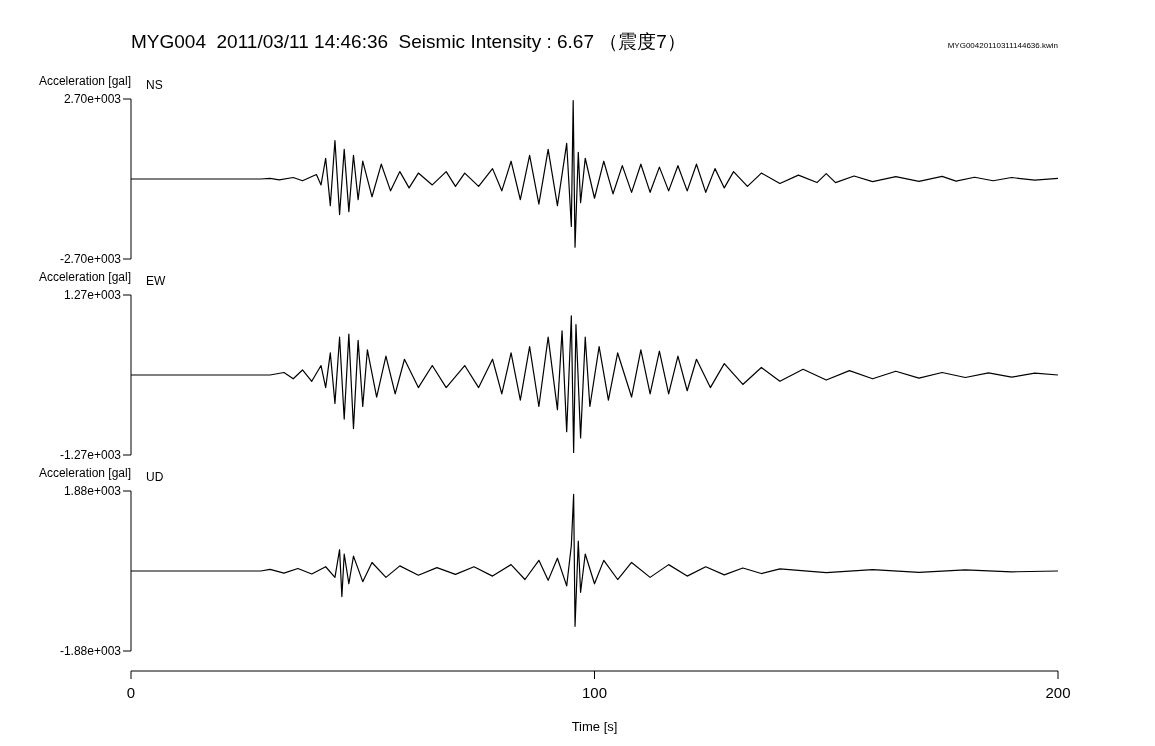 Image resolution: width=1155 pixels, height=746 pixels. What do you see at coordinates (1058, 692) in the screenshot?
I see `x-tick-label: 200` at bounding box center [1058, 692].